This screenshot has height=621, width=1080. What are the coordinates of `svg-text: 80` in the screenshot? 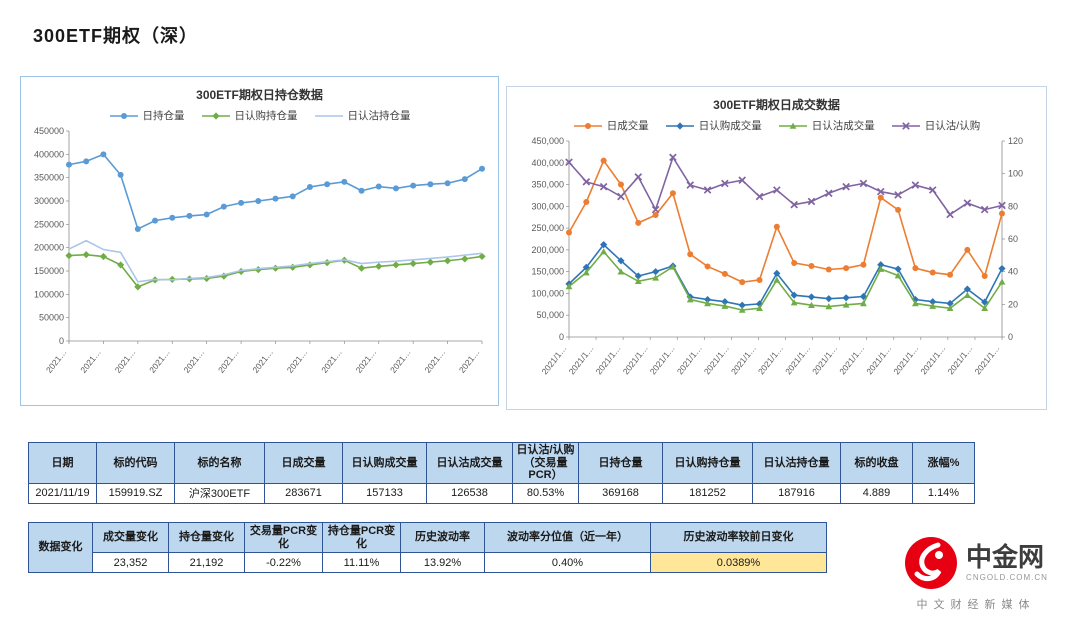 It's located at (1013, 206).